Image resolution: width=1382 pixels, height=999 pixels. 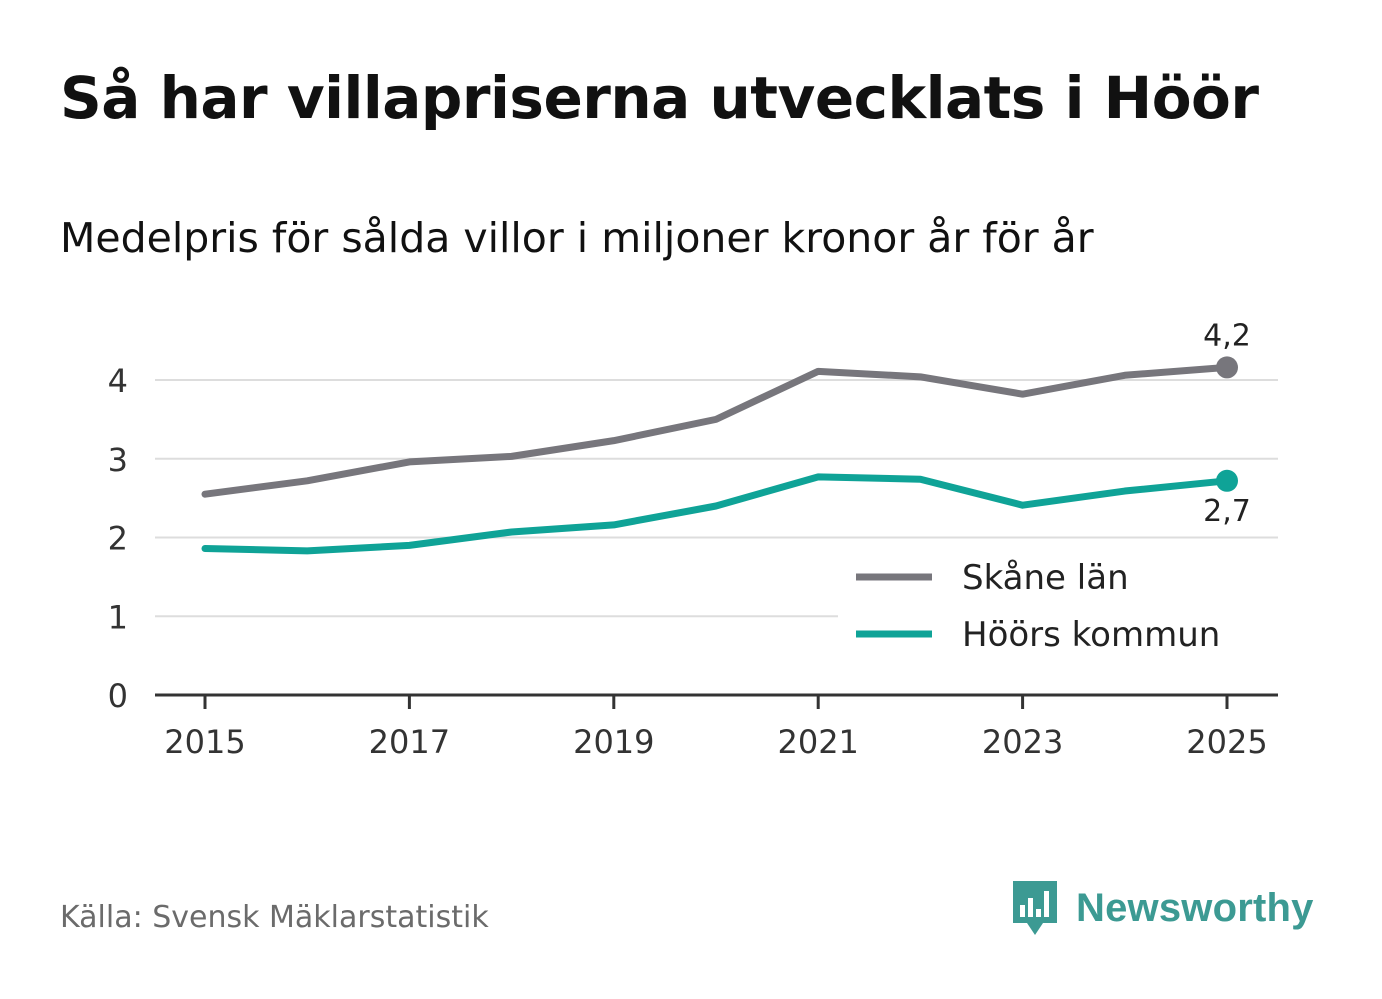 What do you see at coordinates (1022, 742) in the screenshot?
I see `x-tick-label-2023: 2023` at bounding box center [1022, 742].